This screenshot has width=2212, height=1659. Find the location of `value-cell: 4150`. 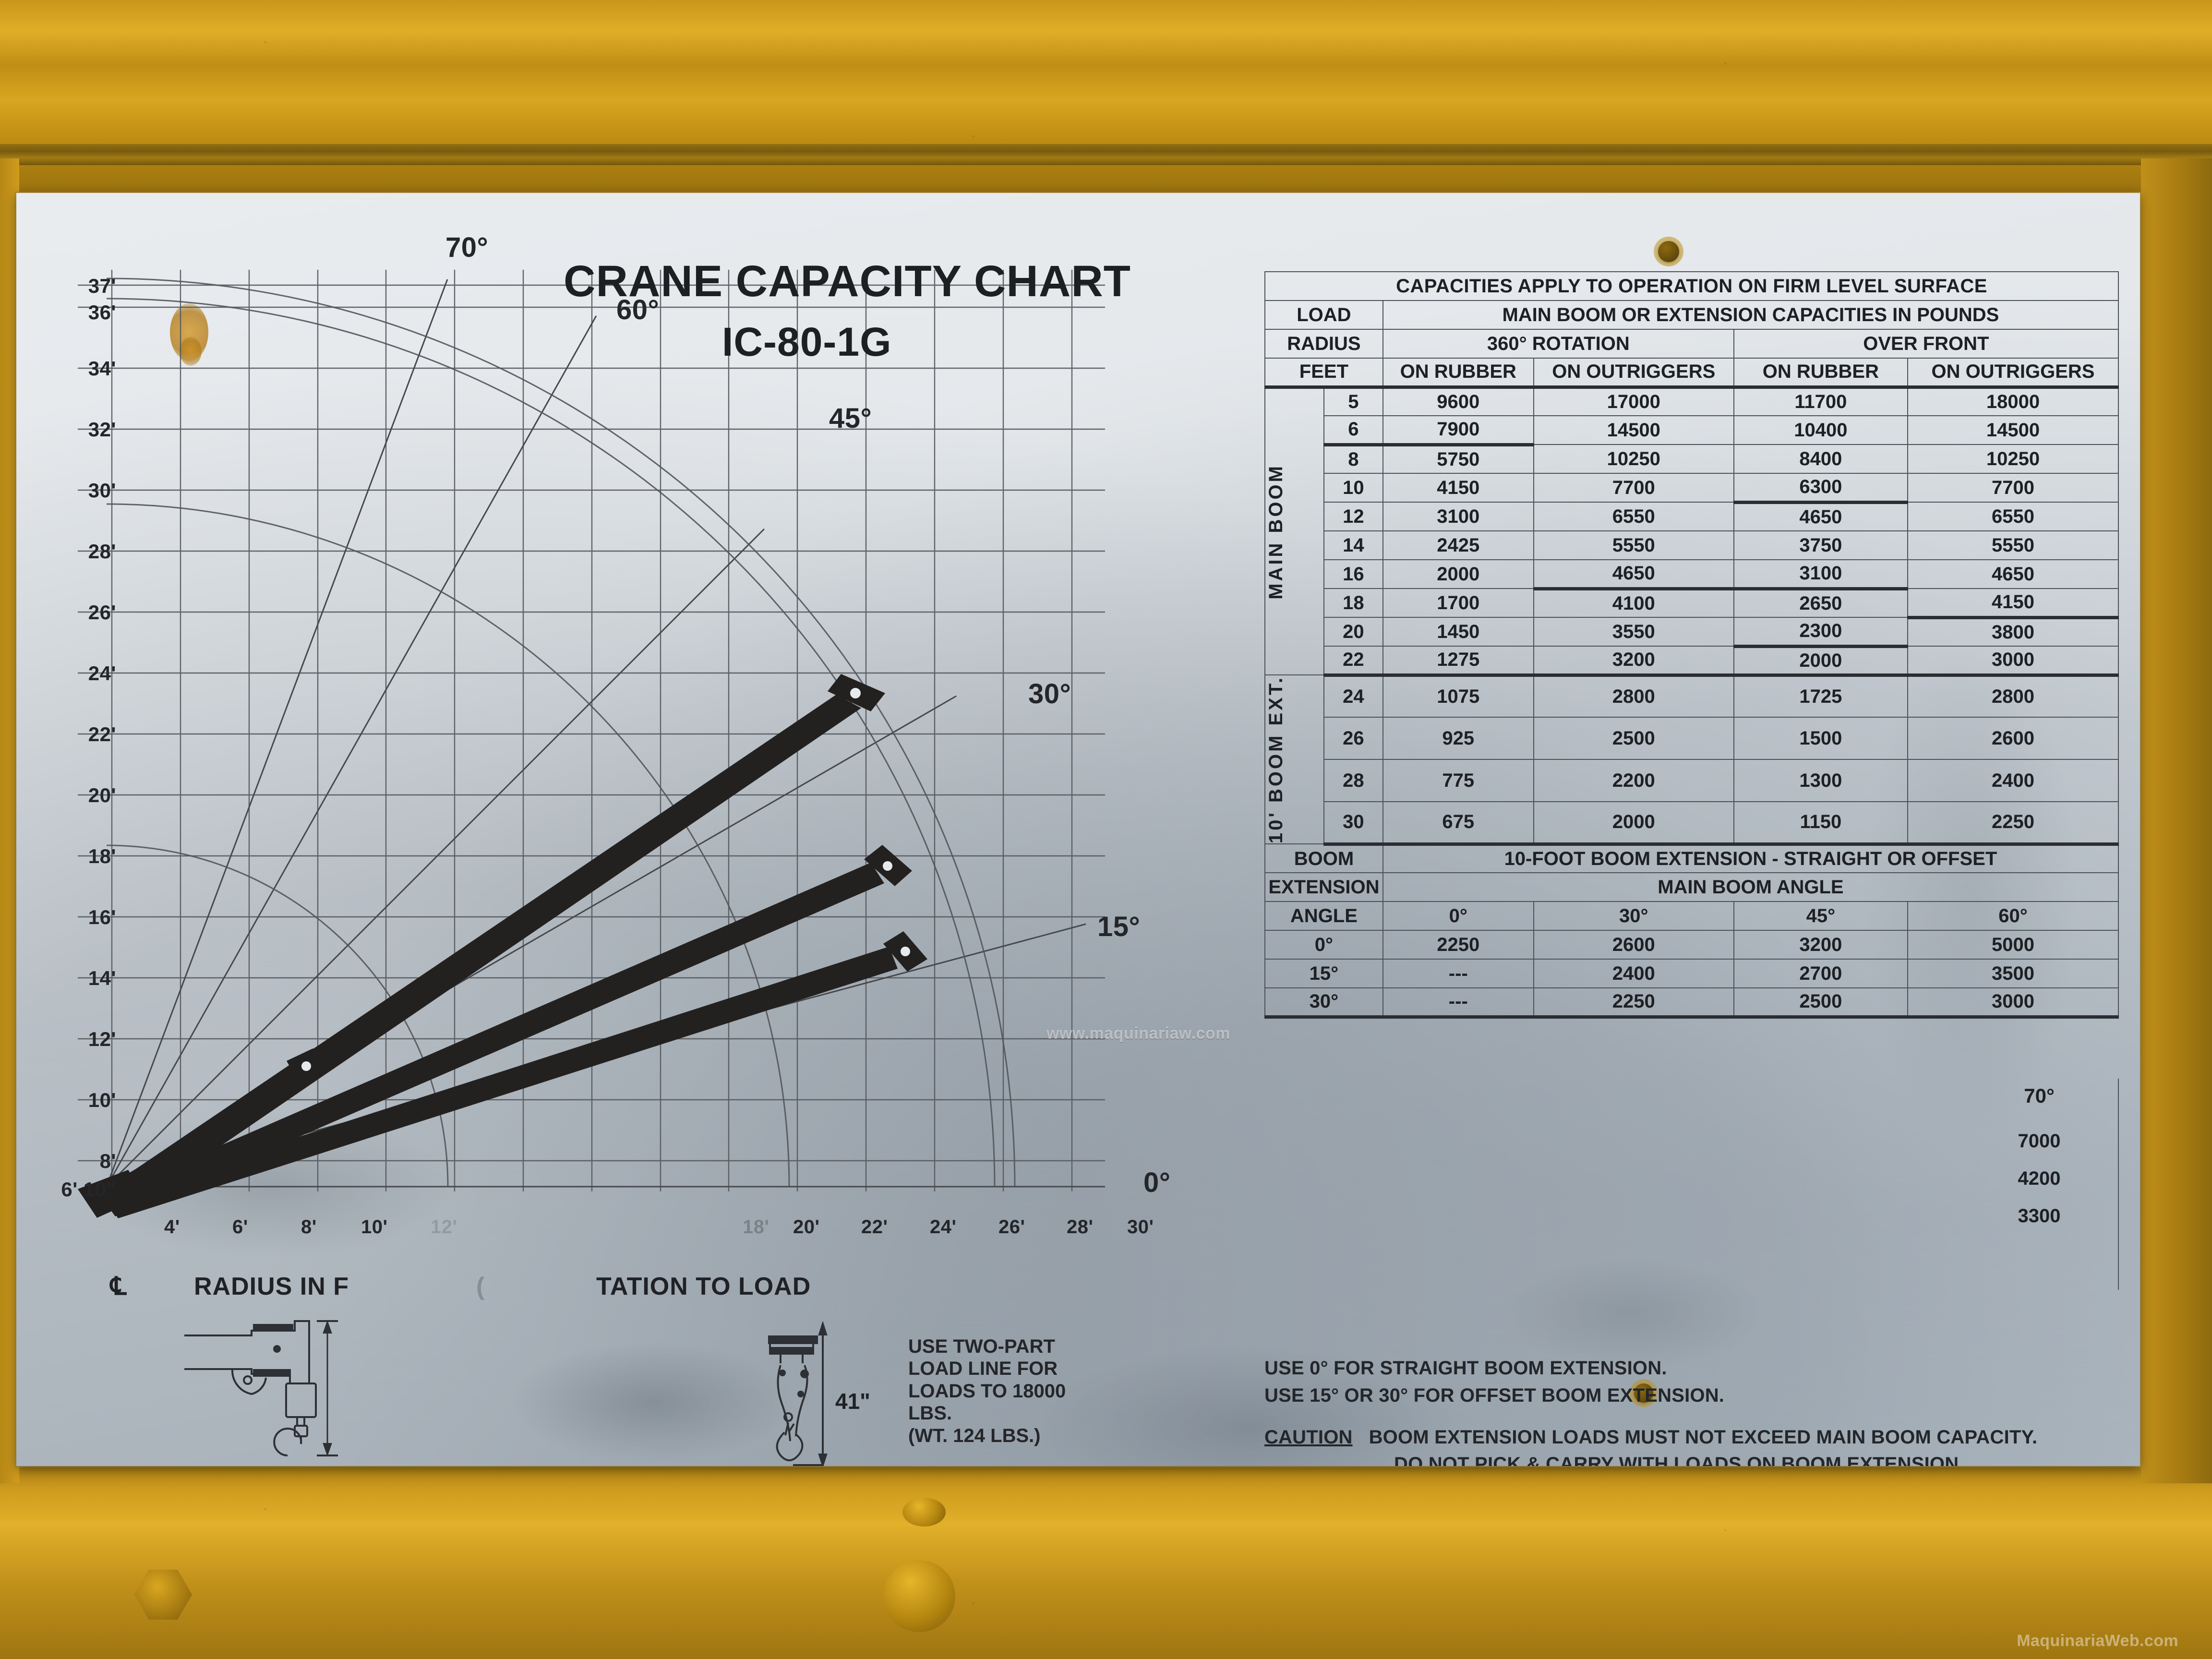

value-cell: 4150 is located at coordinates (1458, 488).